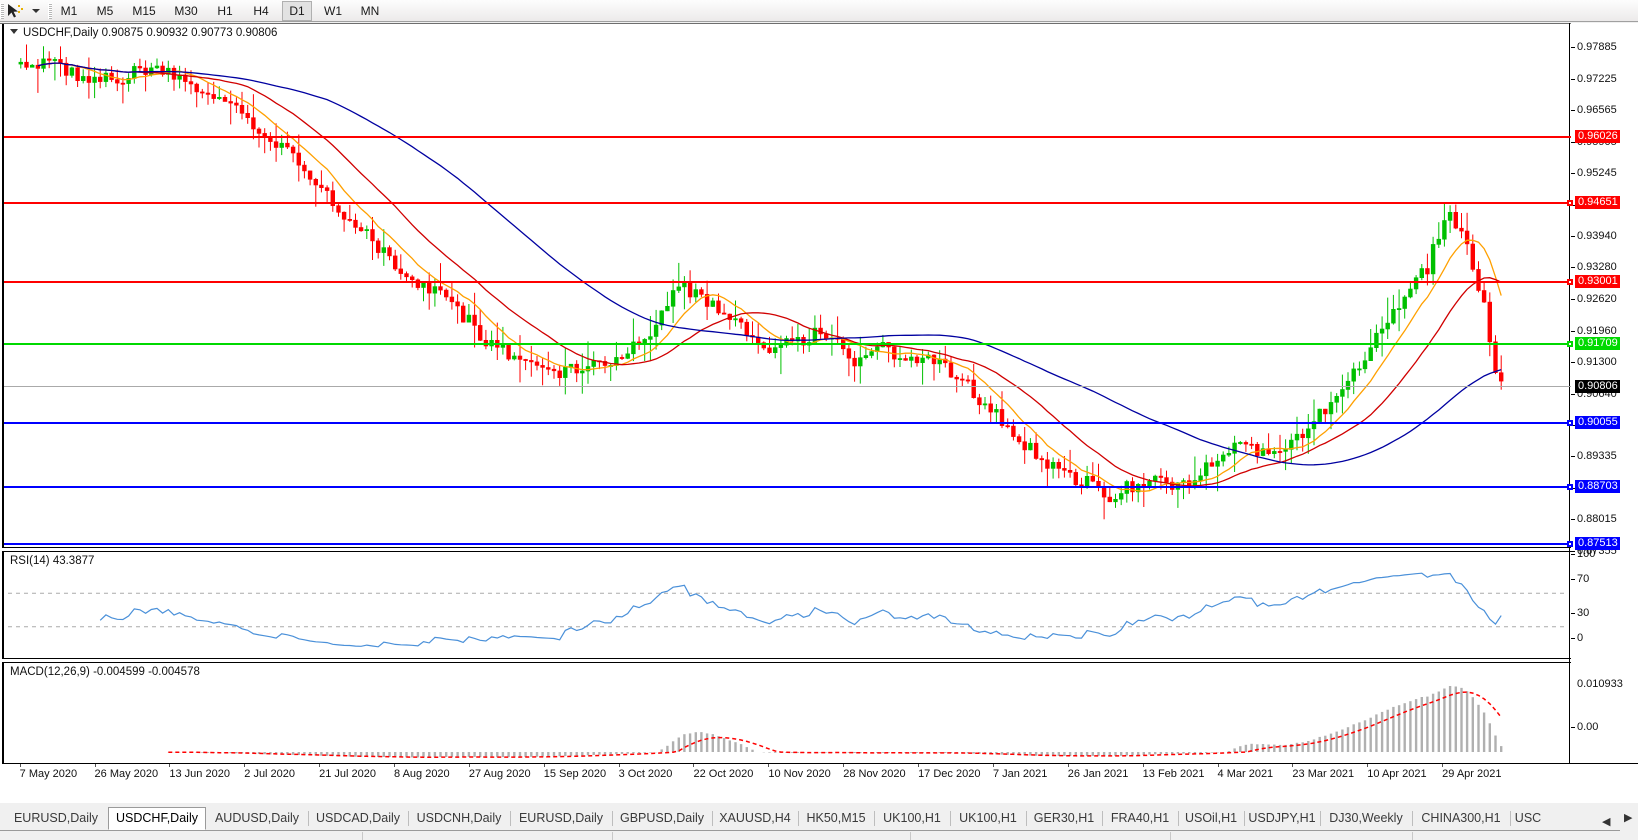 The height and width of the screenshot is (840, 1638). I want to click on date-tick-label: 7 May 2020, so click(48, 774).